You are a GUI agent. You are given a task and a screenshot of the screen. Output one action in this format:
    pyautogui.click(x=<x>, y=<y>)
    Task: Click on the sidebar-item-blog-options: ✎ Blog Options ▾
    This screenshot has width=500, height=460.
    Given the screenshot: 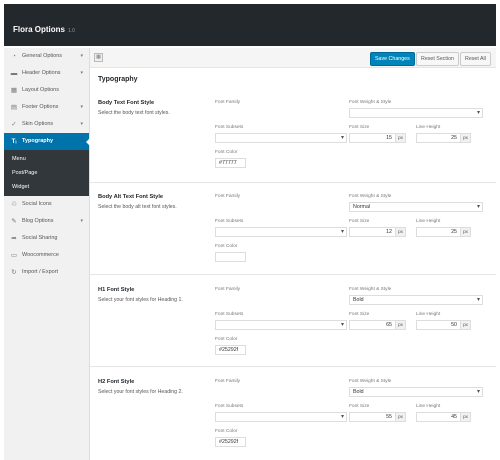 What is the action you would take?
    pyautogui.click(x=46, y=221)
    